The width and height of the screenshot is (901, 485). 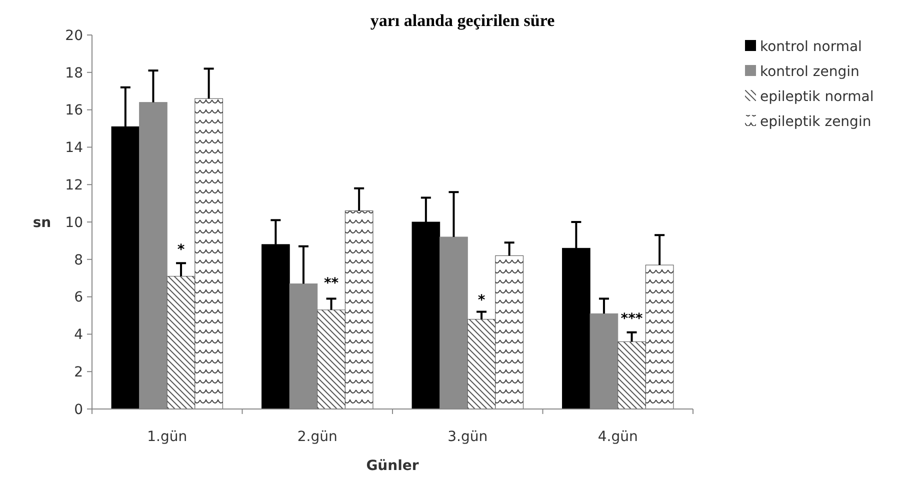 I want to click on y-tick-label: 12, so click(x=74, y=186).